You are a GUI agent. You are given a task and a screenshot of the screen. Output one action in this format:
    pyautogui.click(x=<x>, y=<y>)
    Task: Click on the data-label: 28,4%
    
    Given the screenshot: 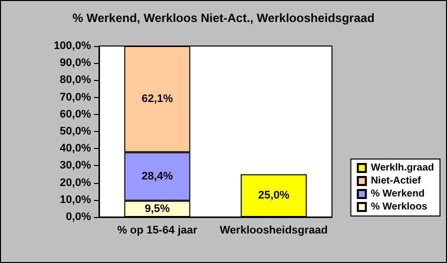 What is the action you would take?
    pyautogui.click(x=158, y=176)
    